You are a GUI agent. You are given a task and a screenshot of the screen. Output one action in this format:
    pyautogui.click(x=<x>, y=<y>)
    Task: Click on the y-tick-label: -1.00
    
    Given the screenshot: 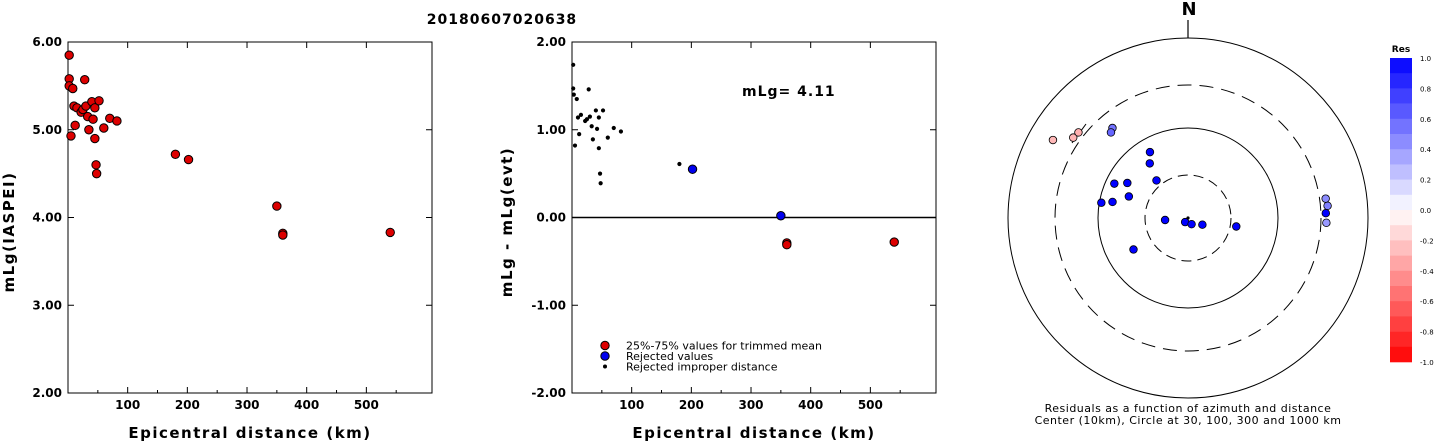 What is the action you would take?
    pyautogui.click(x=548, y=305)
    